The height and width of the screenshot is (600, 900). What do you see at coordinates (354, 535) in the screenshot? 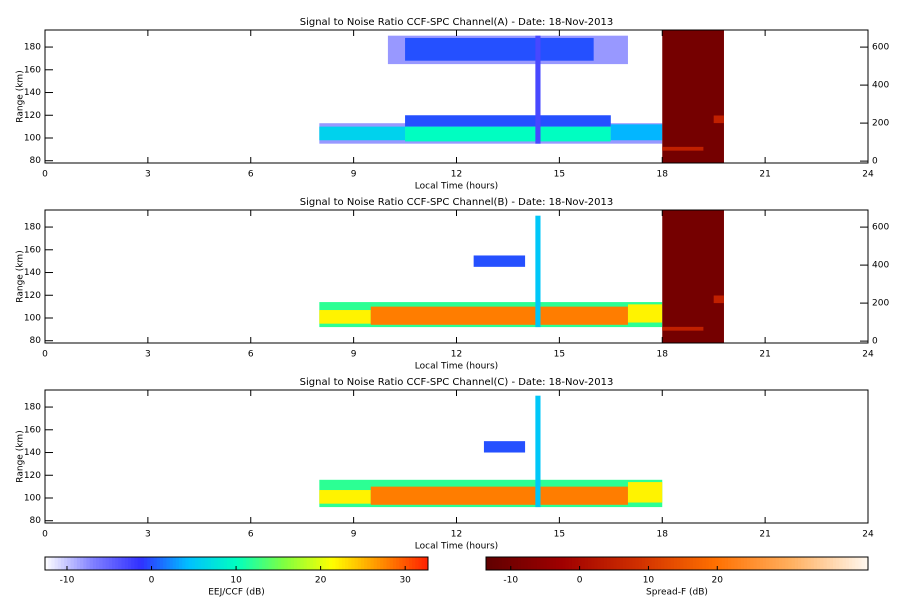
I see `x-tick-label: 9` at bounding box center [354, 535].